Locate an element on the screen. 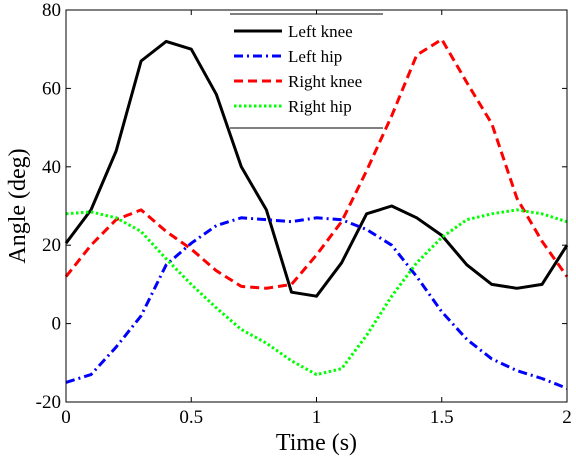  legend: Left knee Left hip Right knee Right hip is located at coordinates (306, 71).